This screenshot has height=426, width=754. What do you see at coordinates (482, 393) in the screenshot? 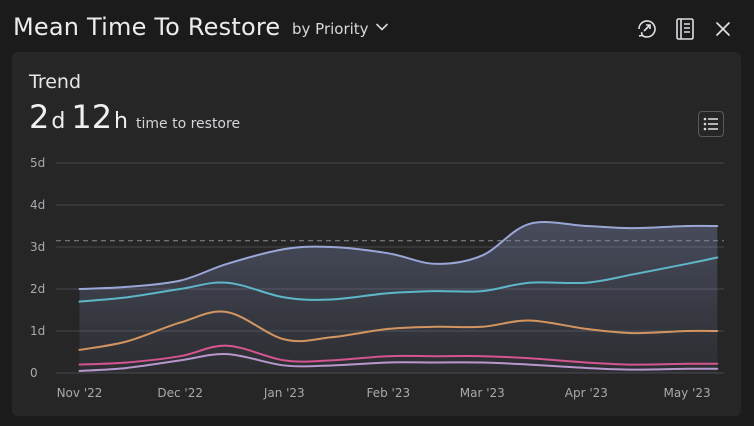
I see `x-tick-label: Mar '23` at bounding box center [482, 393].